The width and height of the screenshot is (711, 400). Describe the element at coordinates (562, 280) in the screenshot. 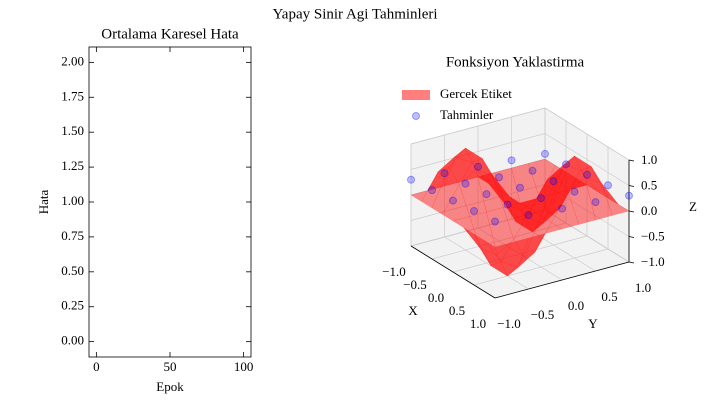

I see `axis-line` at that location.